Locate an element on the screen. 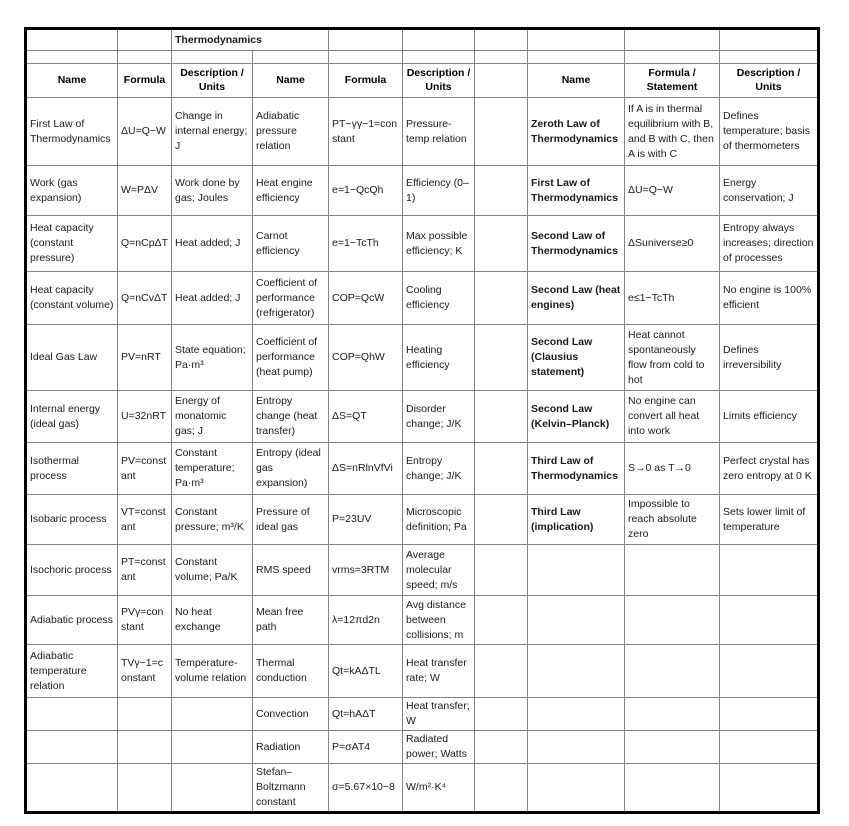  table-cell: Qt=hAΔT is located at coordinates (366, 714).